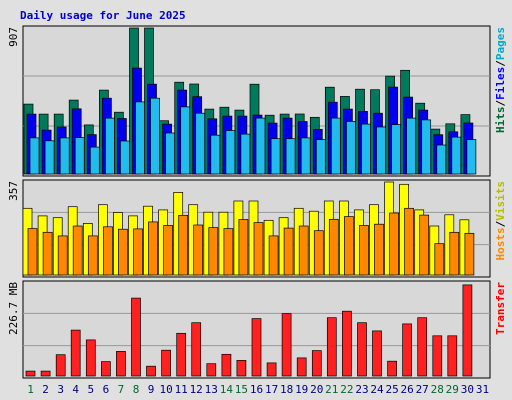 Image resolution: width=512 pixels, height=400 pixels. Describe the element at coordinates (437, 389) in the screenshot. I see `x-tick-label: 28` at that location.